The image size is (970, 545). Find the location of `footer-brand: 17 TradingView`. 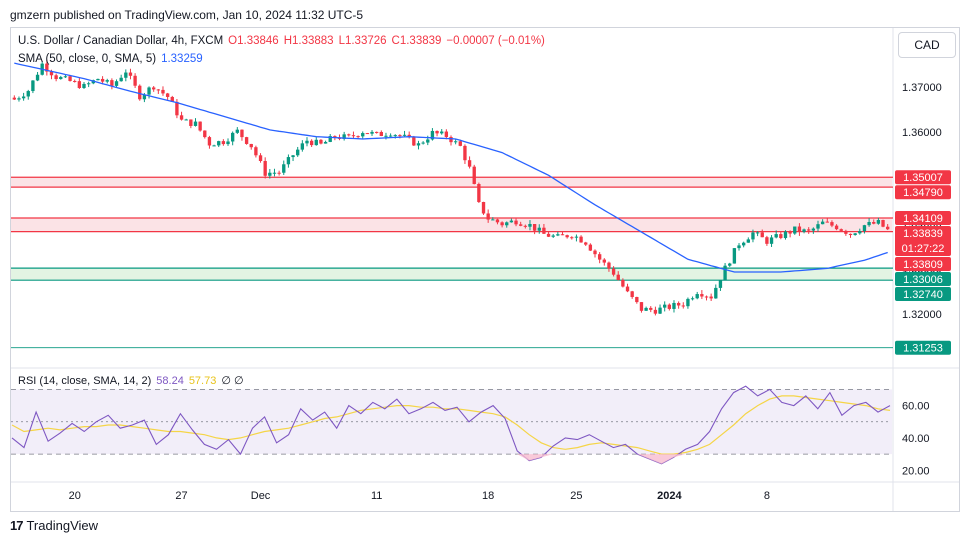

footer-brand: 17 TradingView is located at coordinates (54, 525).